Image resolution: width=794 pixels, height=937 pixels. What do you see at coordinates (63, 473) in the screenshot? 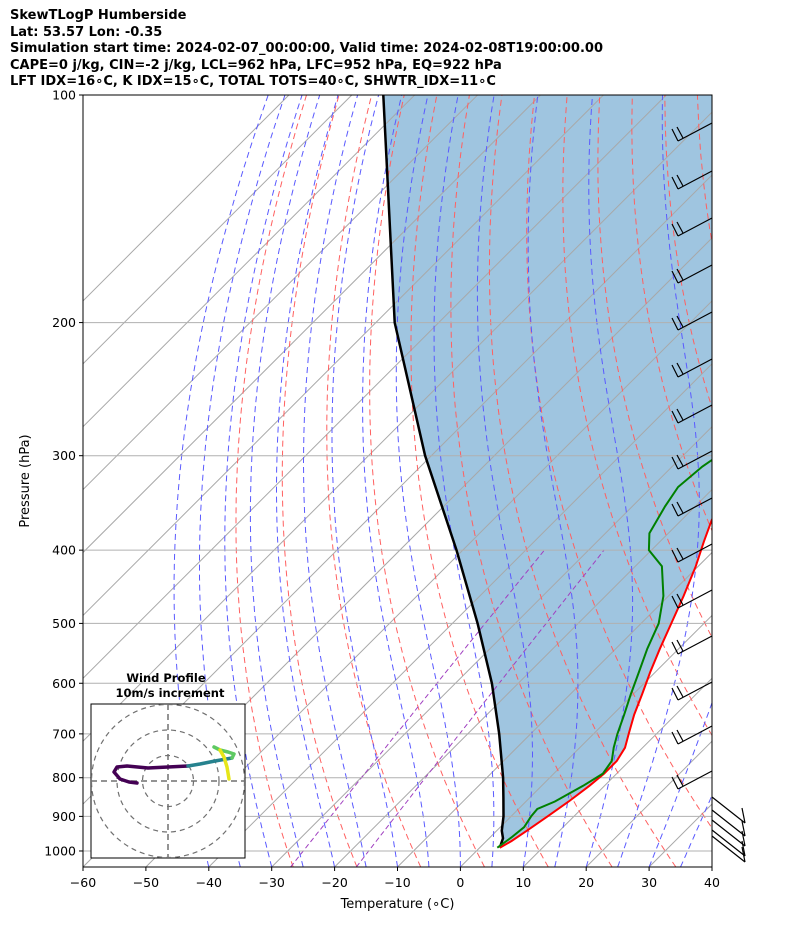
I see `y-axis: 1000 900 800 700 600 500 400 300 200 100` at bounding box center [63, 473].